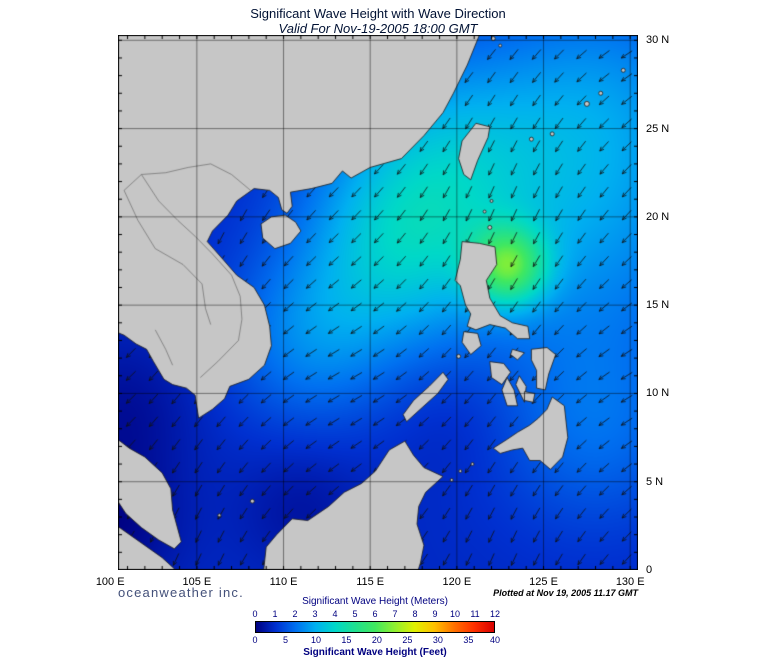 The height and width of the screenshot is (665, 775). What do you see at coordinates (658, 40) in the screenshot?
I see `y-axis-tick-label: 30 N` at bounding box center [658, 40].